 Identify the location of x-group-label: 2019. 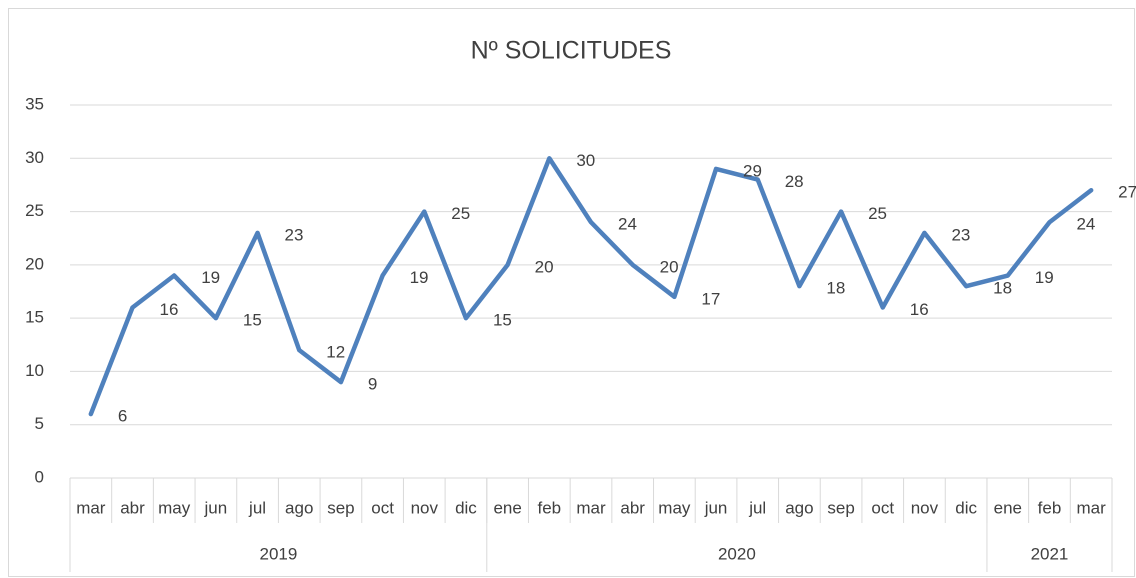
(278, 553).